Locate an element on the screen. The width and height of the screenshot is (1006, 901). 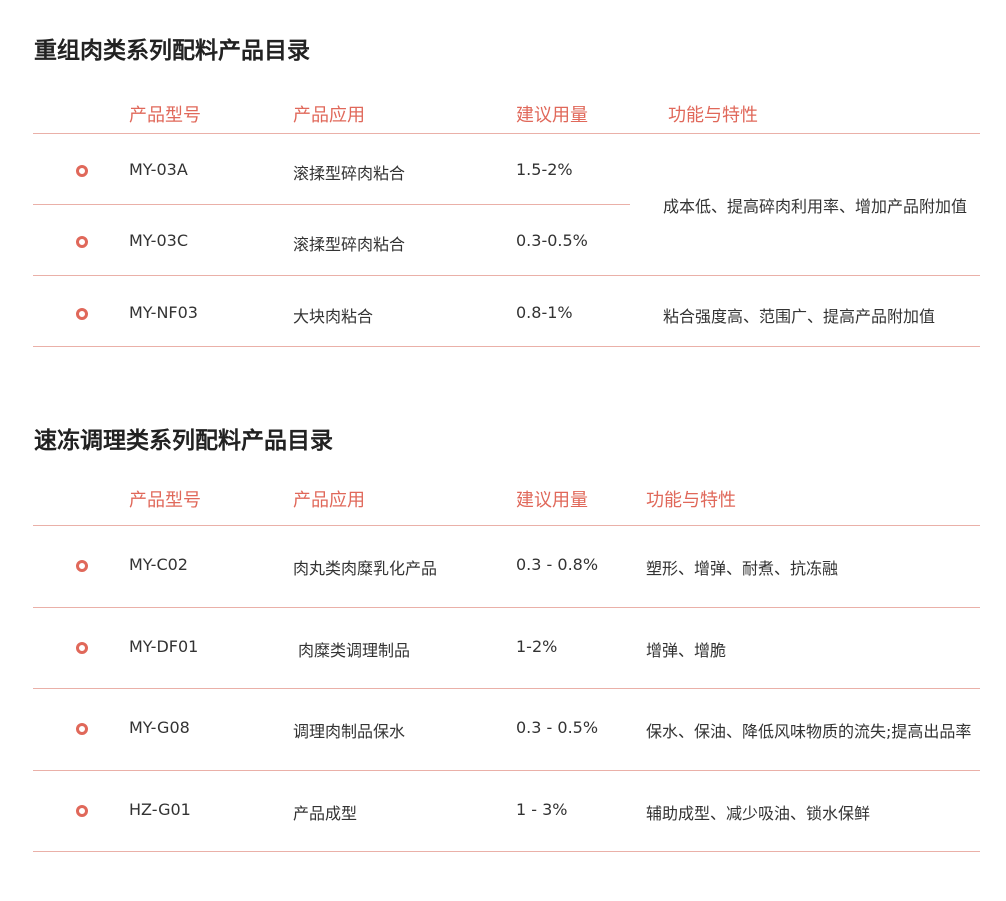
application: 调理肉制品保水 is located at coordinates (349, 731).